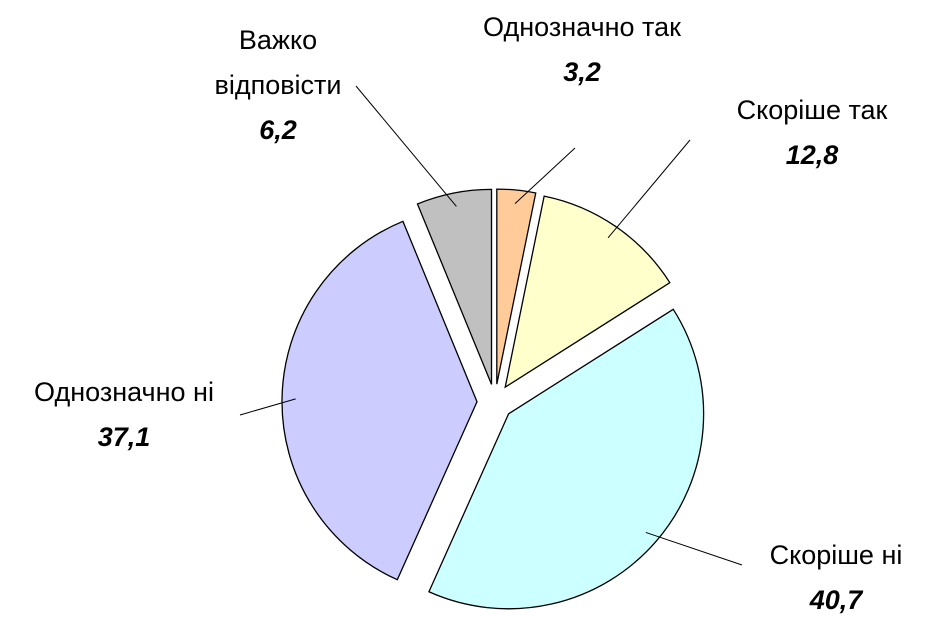 The height and width of the screenshot is (623, 926). I want to click on value-label: 37,1, so click(124, 437).